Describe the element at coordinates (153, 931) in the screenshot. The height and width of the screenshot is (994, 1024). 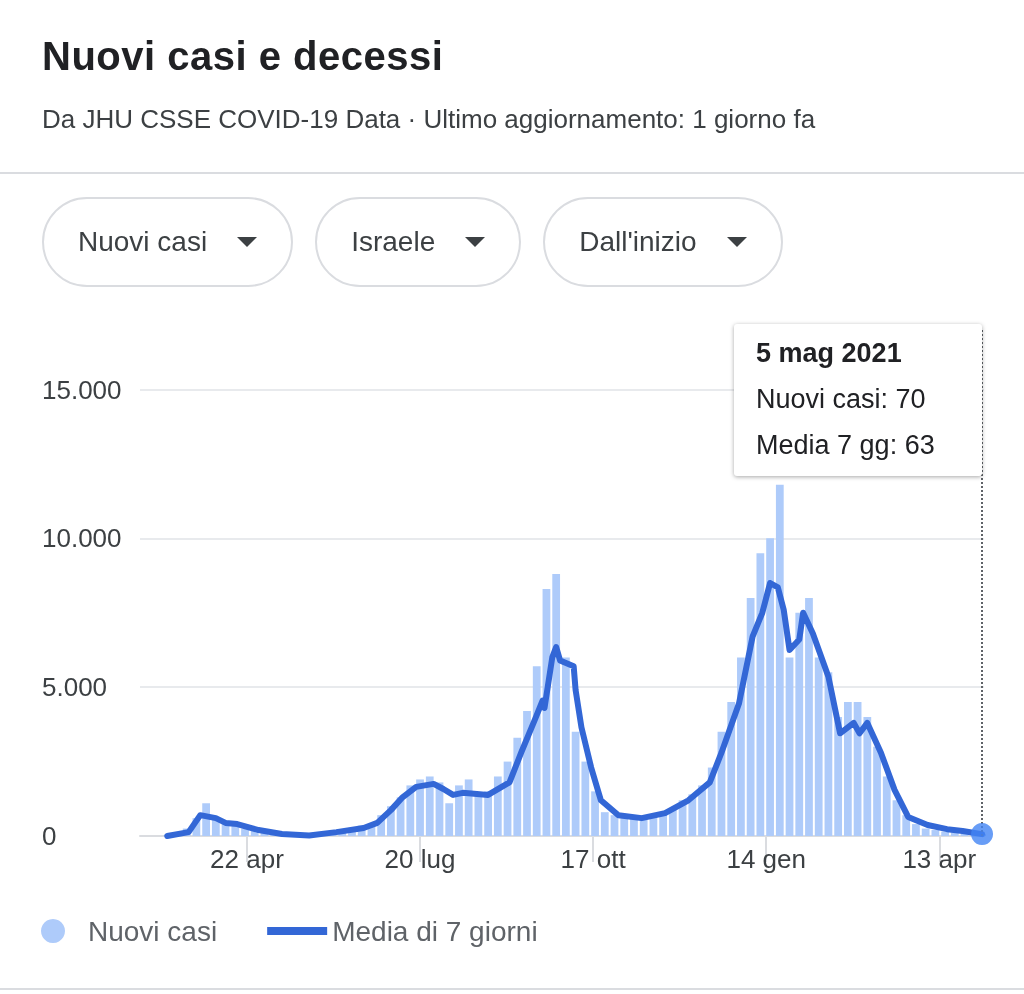
I see `legend-label: Nuovi casi` at that location.